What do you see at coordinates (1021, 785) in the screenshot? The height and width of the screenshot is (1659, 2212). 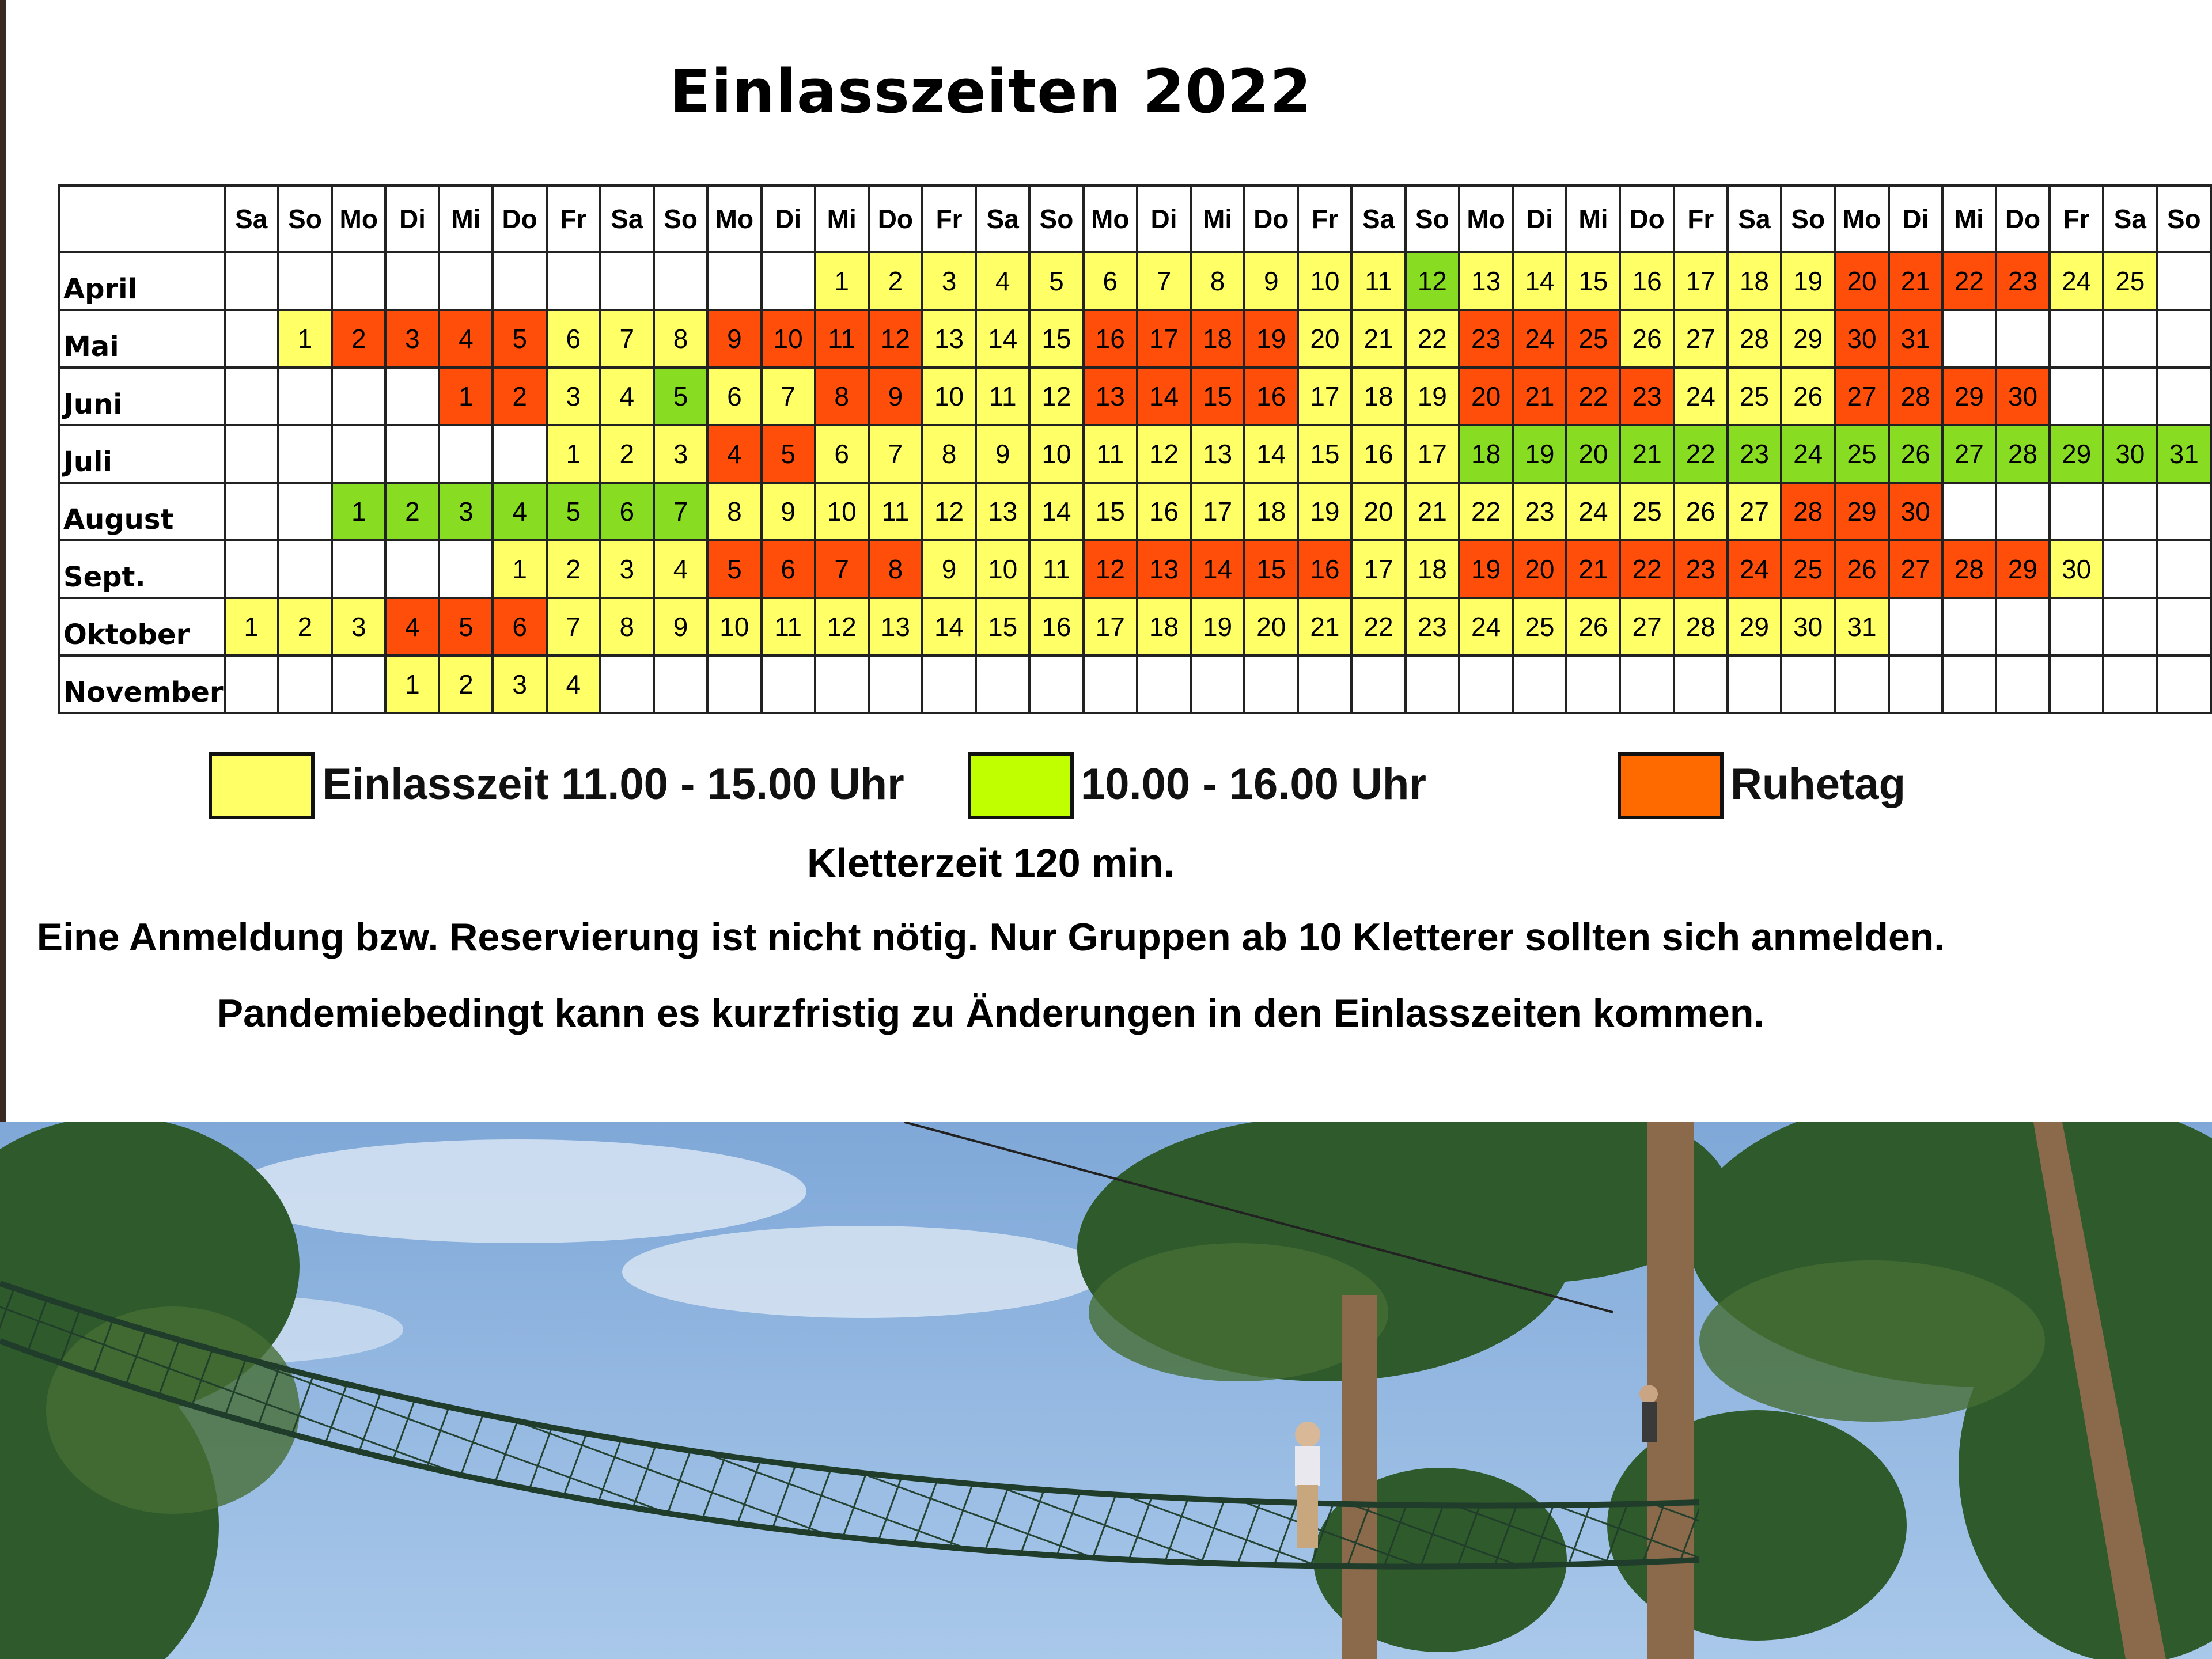 I see `legend-swatch-green` at bounding box center [1021, 785].